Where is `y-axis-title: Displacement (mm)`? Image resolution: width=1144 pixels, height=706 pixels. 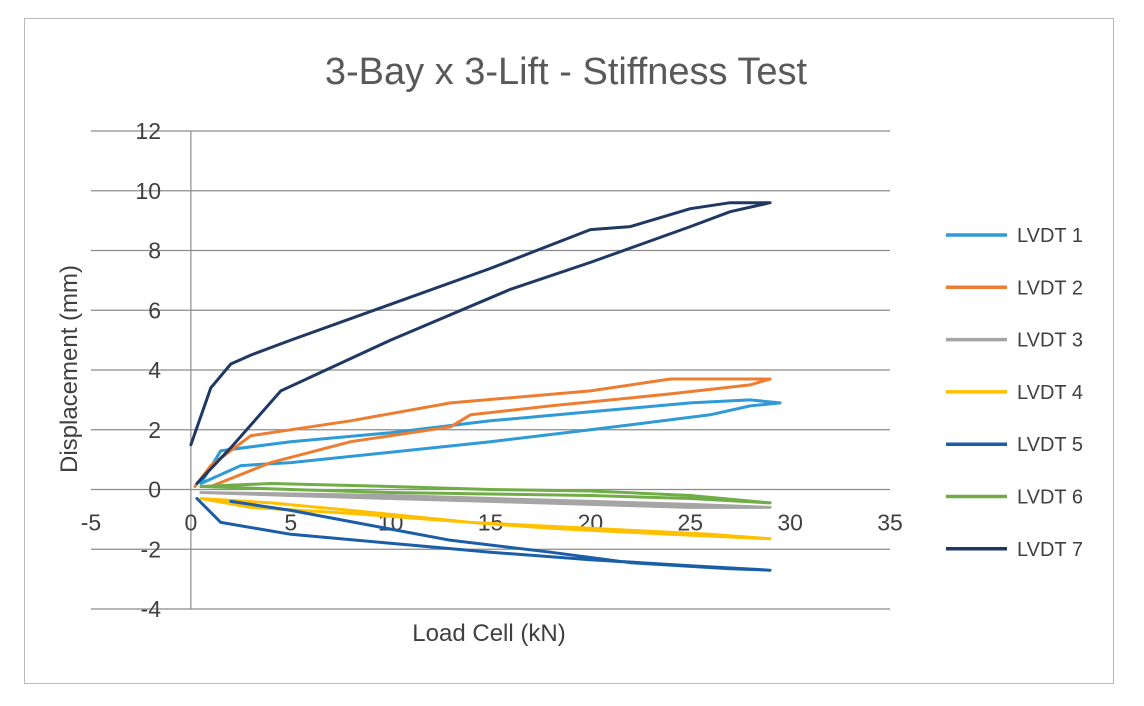 y-axis-title: Displacement (mm) is located at coordinates (69, 369).